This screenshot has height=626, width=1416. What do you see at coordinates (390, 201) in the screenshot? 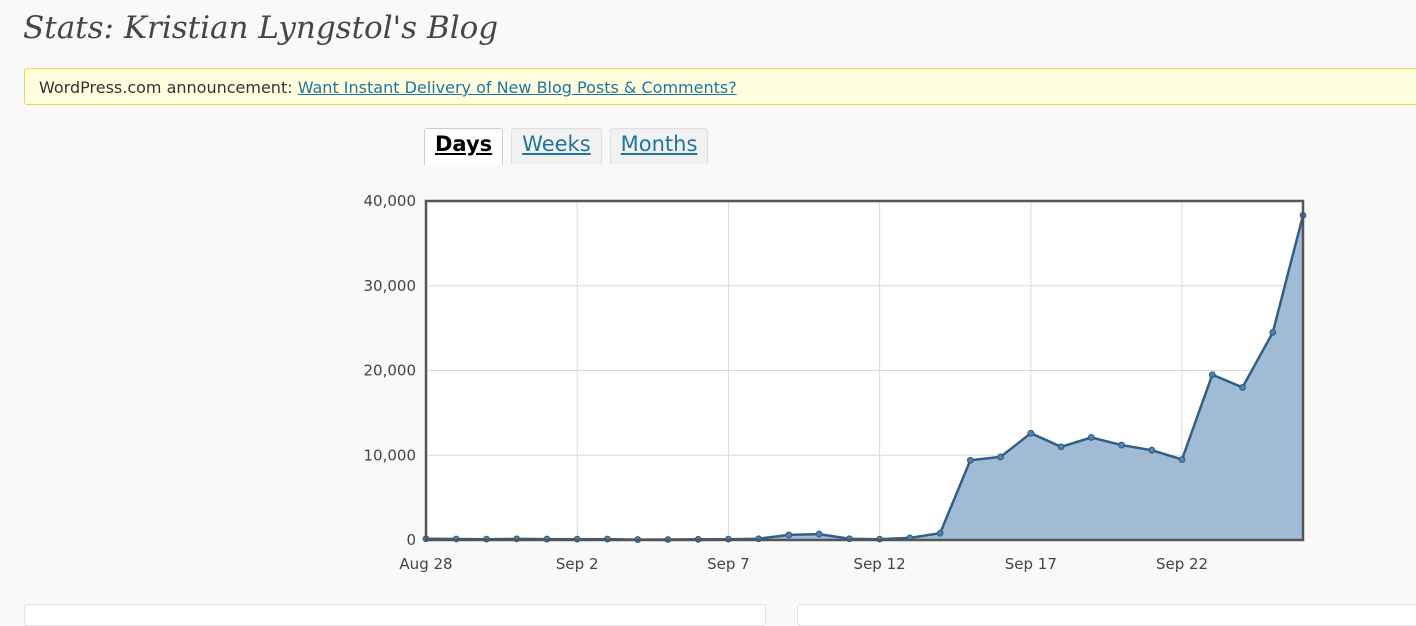
I see `y-tick-label: 40,000` at bounding box center [390, 201].